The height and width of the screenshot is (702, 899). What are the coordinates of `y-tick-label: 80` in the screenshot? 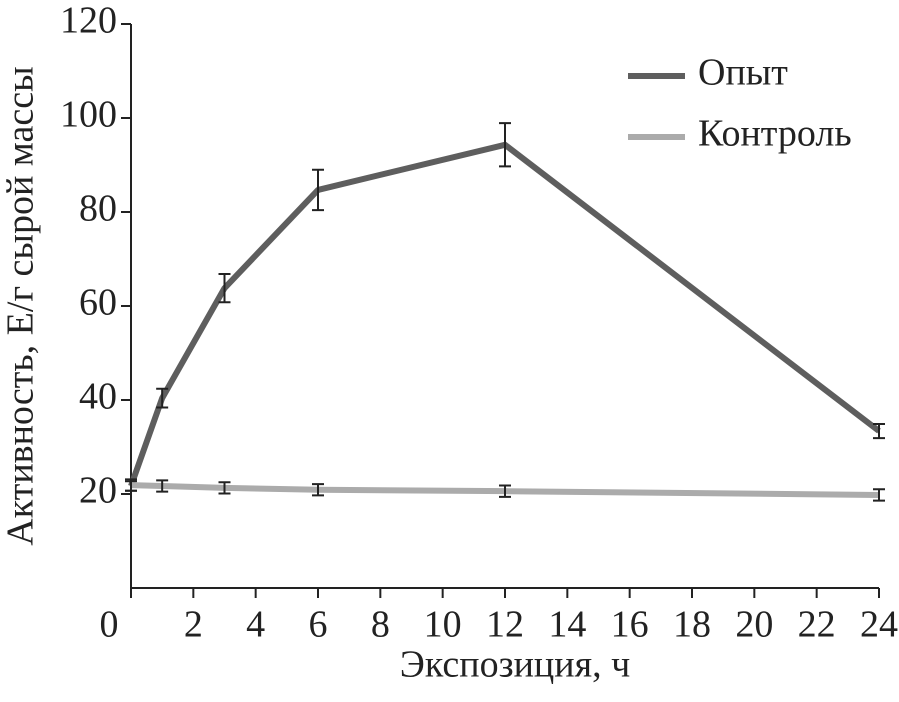 It's located at (98, 209).